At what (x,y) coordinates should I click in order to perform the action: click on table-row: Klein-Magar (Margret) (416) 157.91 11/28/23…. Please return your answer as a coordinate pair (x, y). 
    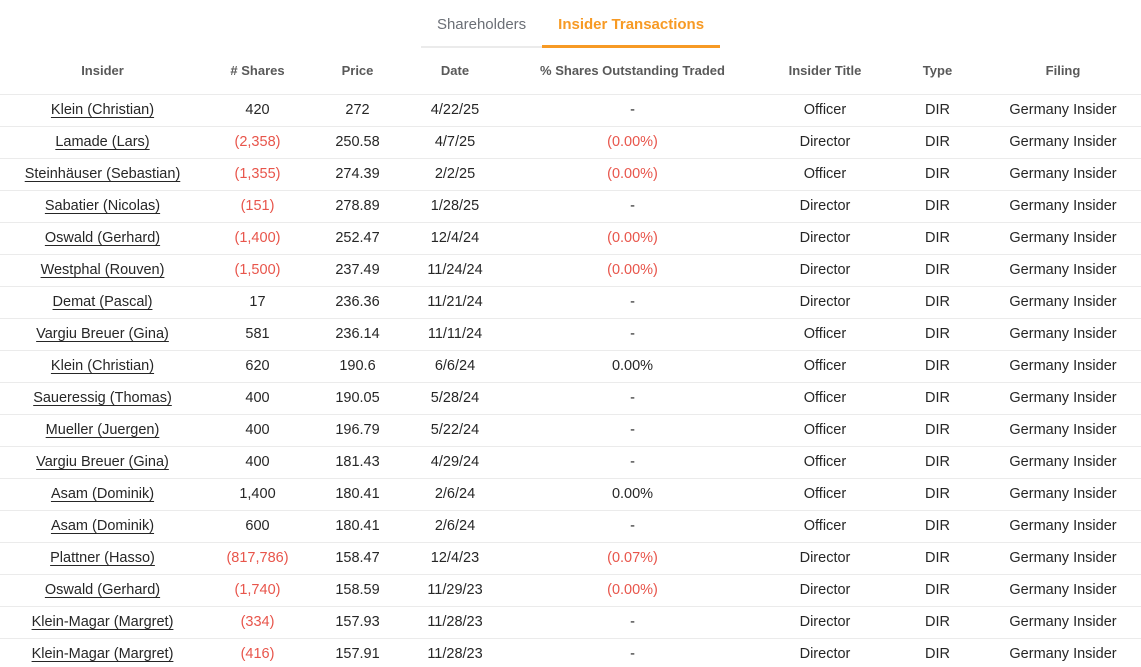
    Looking at the image, I should click on (570, 652).